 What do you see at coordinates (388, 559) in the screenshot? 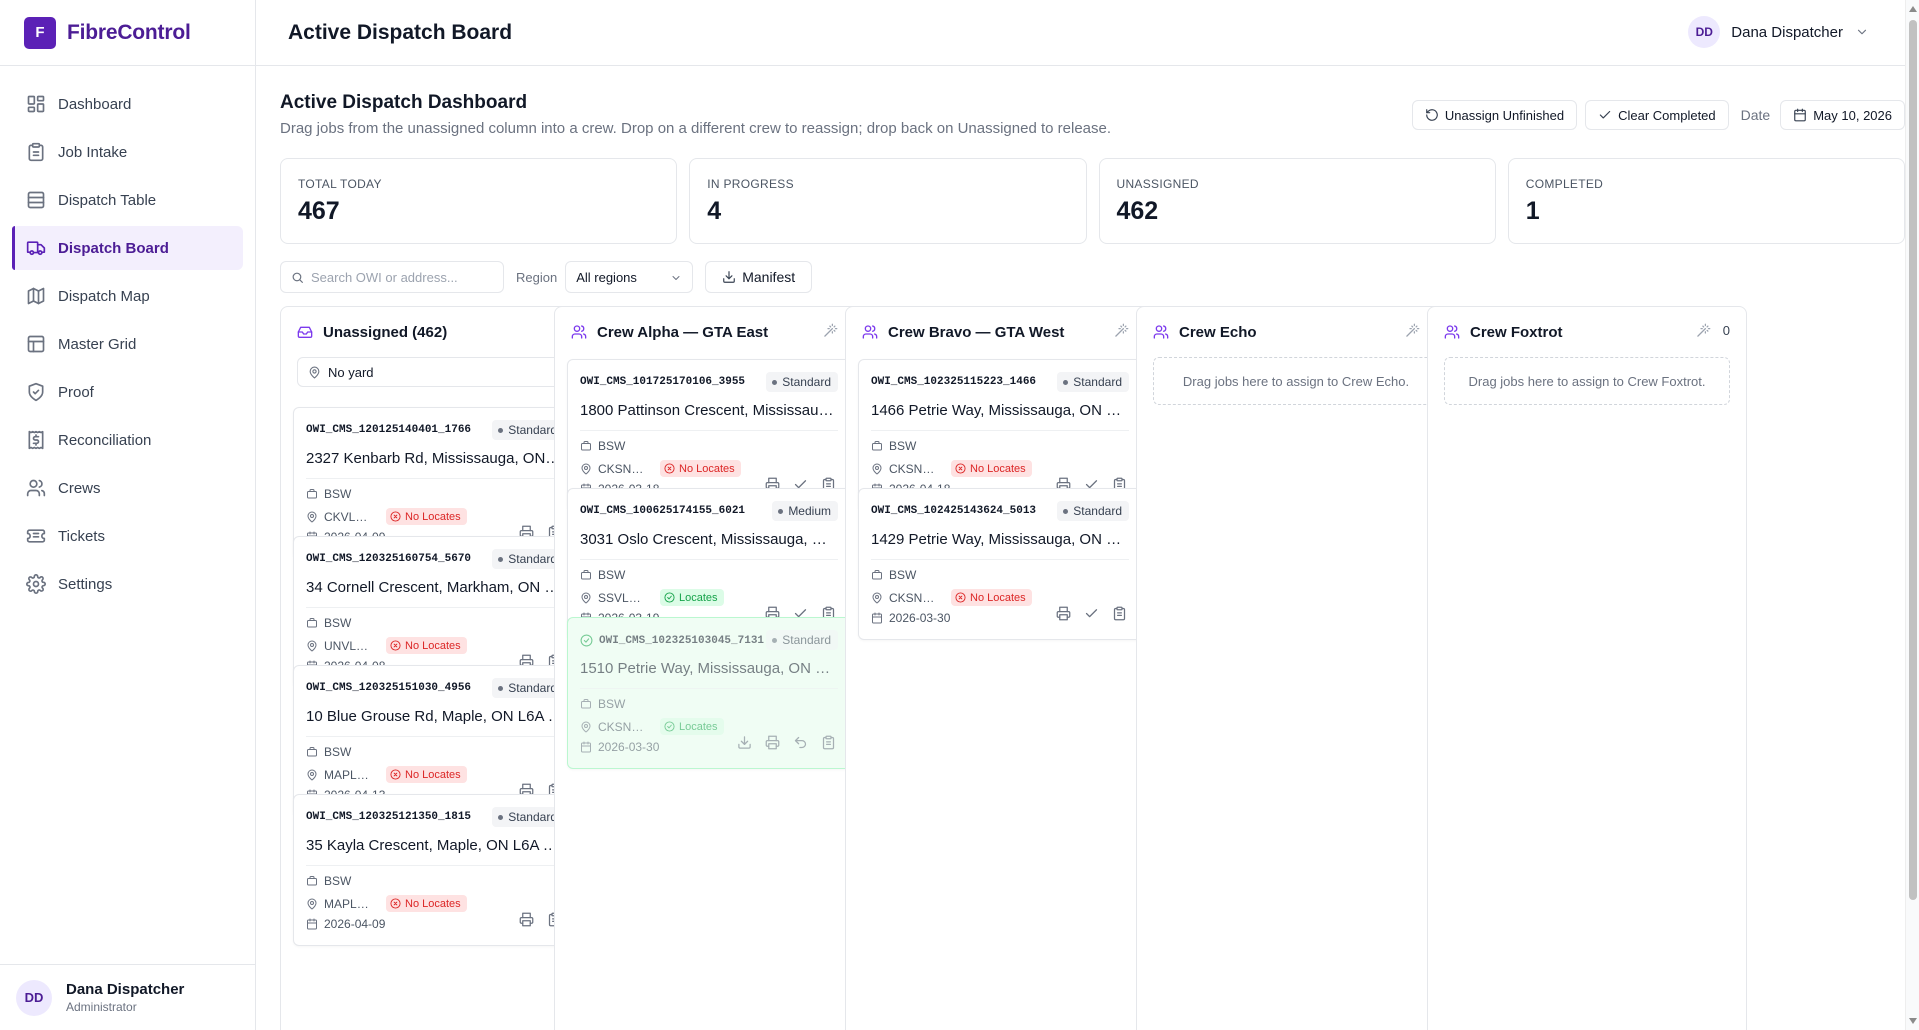
I see `job-owi: OWI_CMS_120325160754_5670` at bounding box center [388, 559].